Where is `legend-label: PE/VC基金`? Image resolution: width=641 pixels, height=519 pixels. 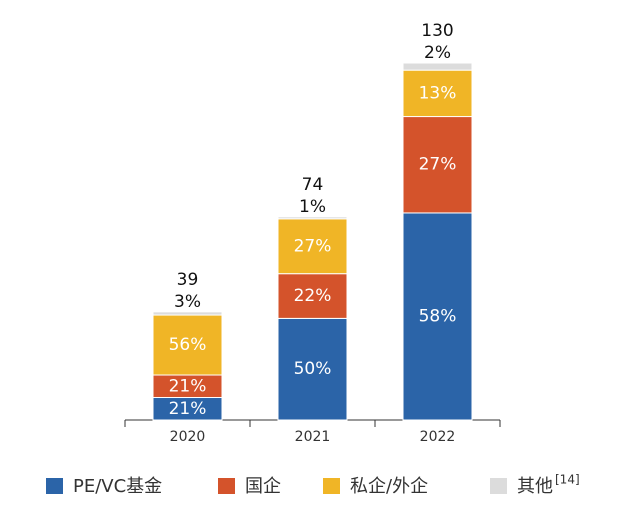
legend-label: PE/VC基金 is located at coordinates (117, 486).